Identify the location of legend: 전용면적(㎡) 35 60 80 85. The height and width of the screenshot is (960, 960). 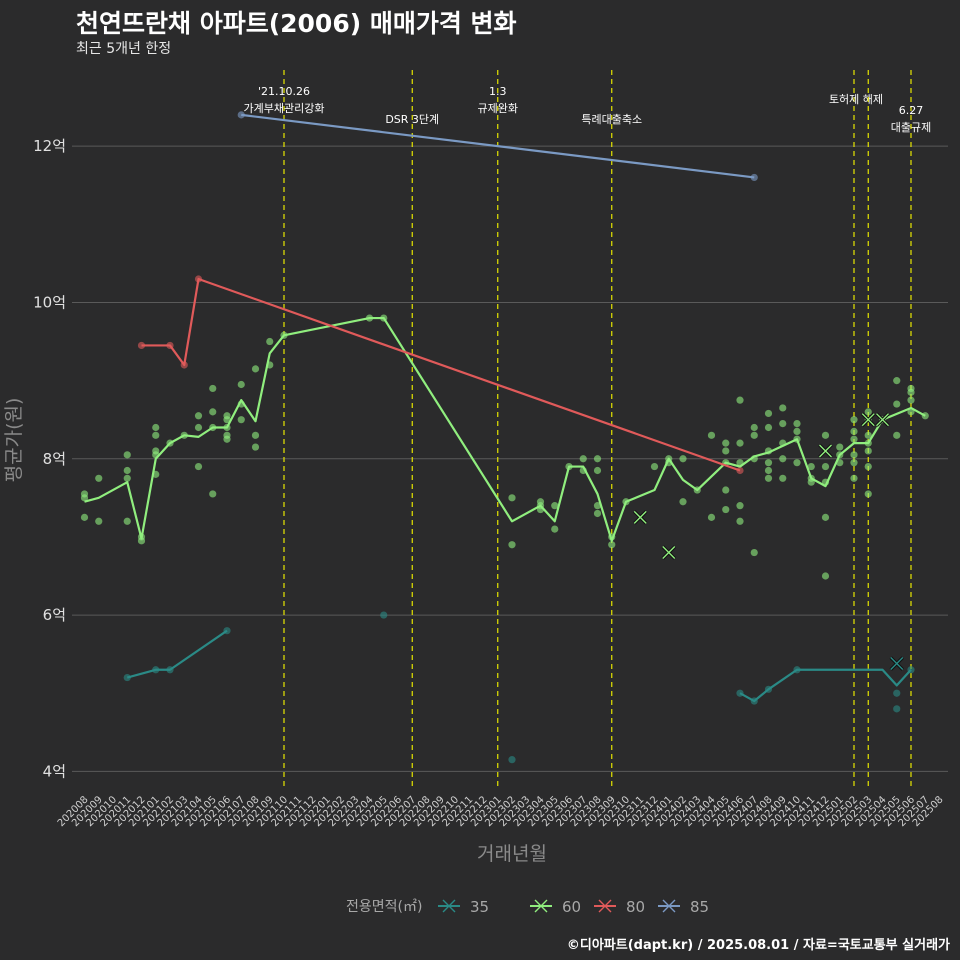
(527, 907).